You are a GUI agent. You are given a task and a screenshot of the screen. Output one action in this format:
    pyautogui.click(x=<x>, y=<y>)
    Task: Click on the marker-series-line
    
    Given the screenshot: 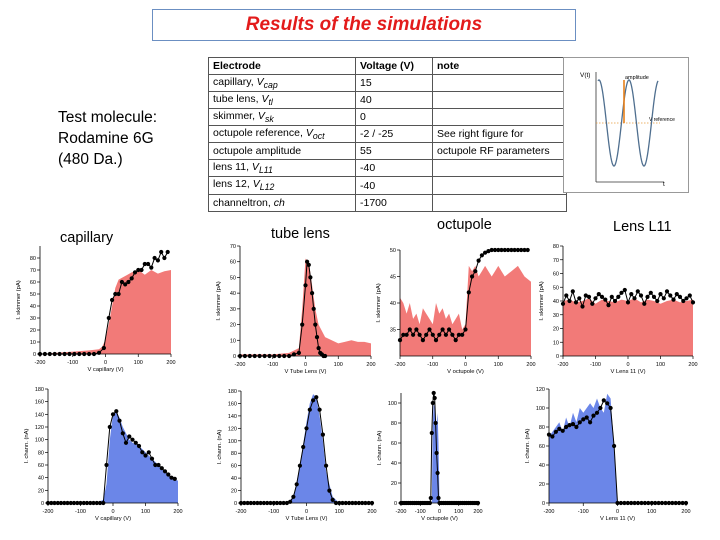 What is the action you would take?
    pyautogui.click(x=439, y=448)
    